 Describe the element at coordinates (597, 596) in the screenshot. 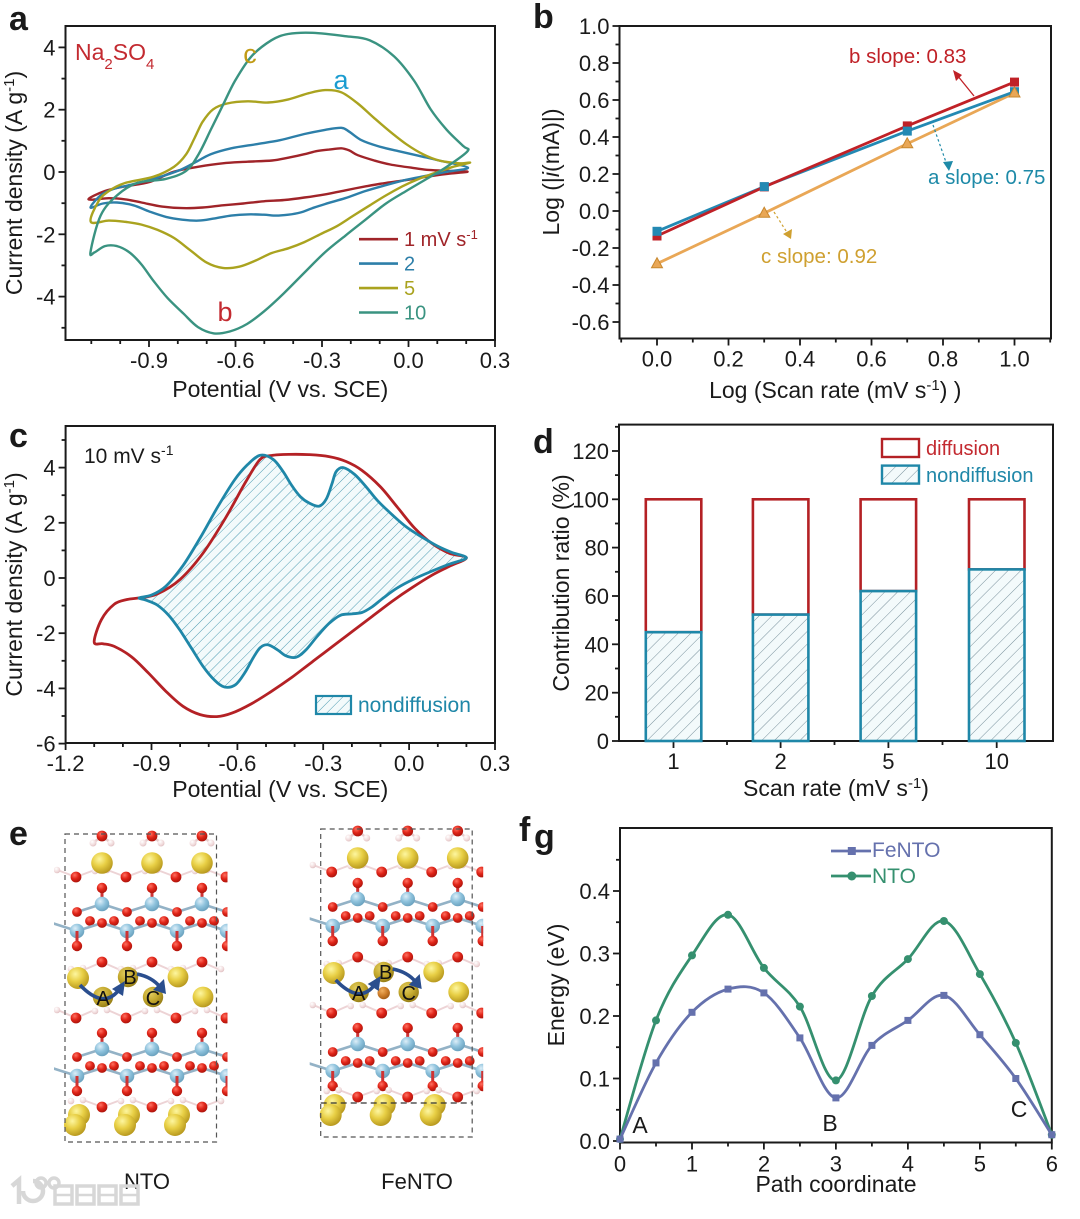

I see `svg-text: 60` at that location.